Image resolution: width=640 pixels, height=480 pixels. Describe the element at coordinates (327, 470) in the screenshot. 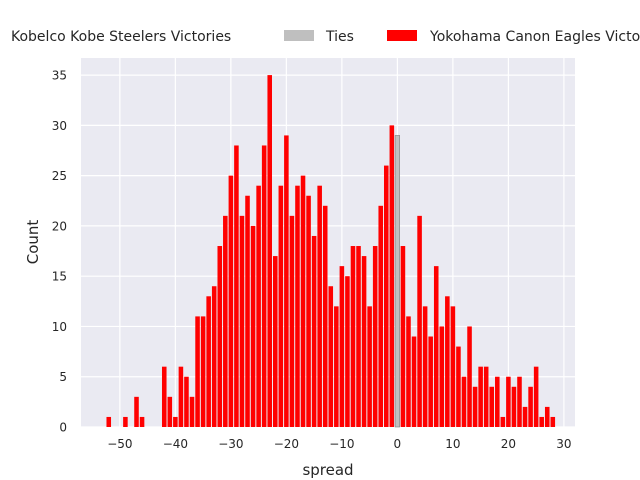

I see `x-axis-label: spread` at that location.